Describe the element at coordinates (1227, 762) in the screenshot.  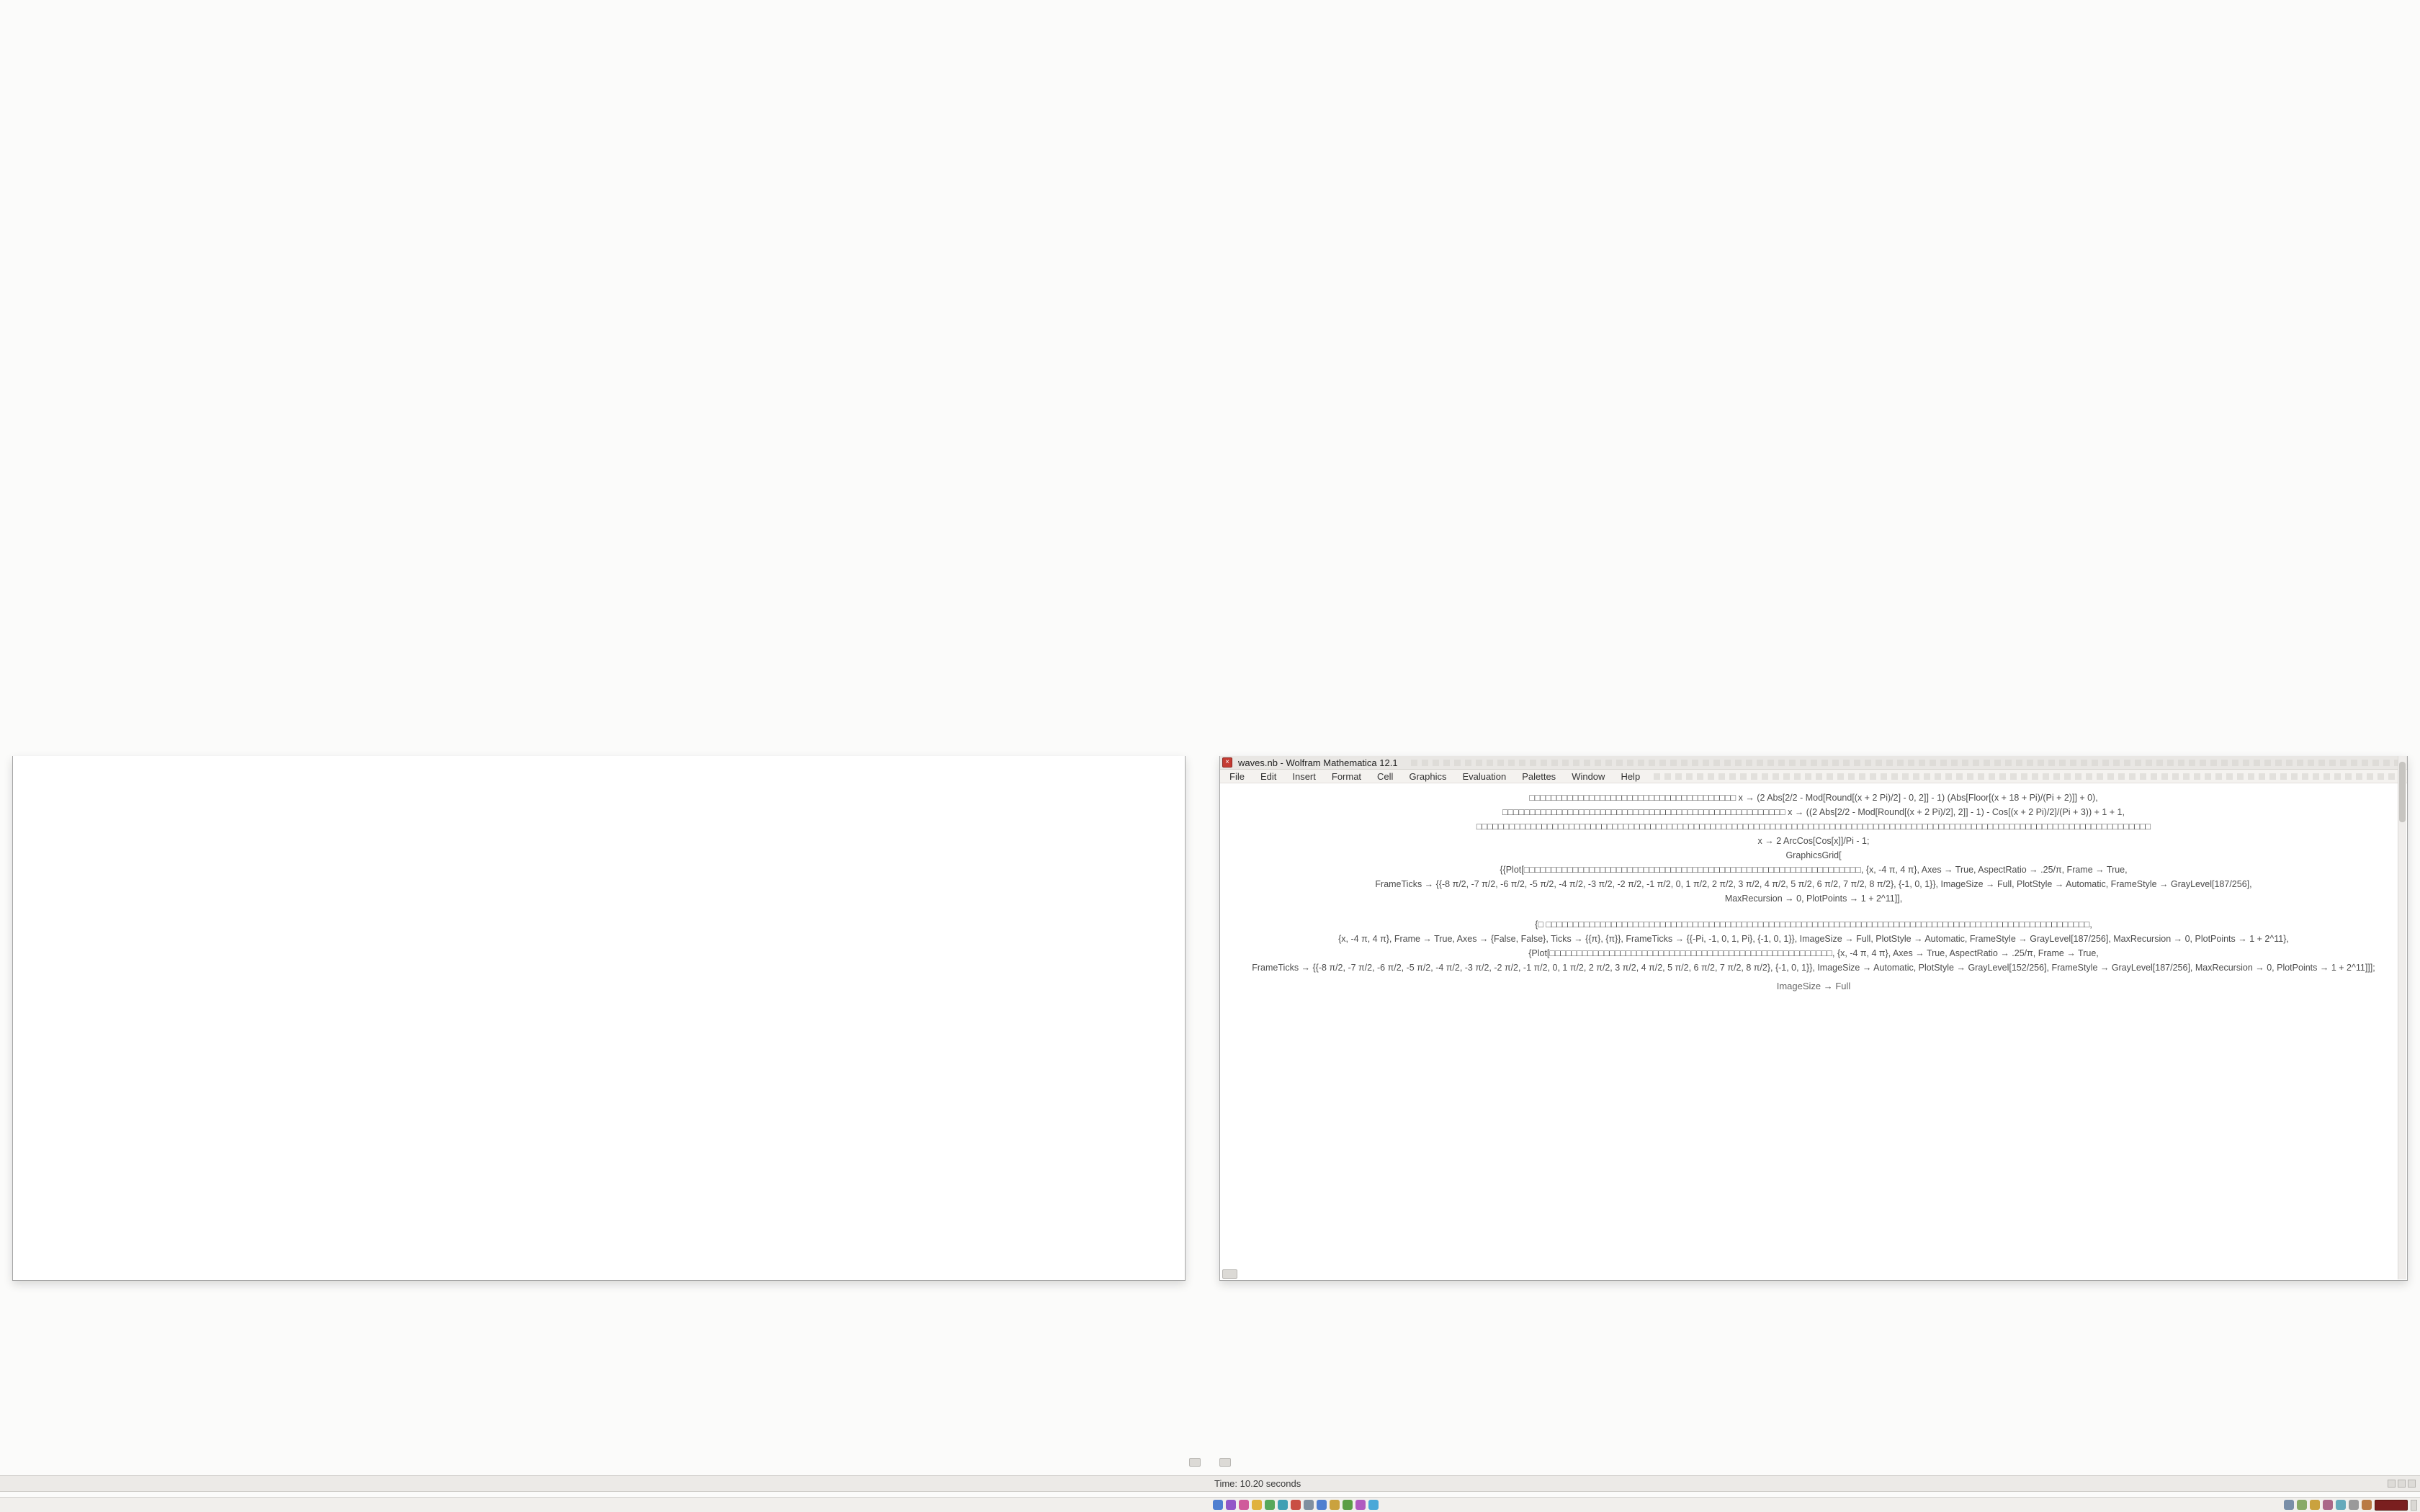
I see `close-icon: ×` at that location.